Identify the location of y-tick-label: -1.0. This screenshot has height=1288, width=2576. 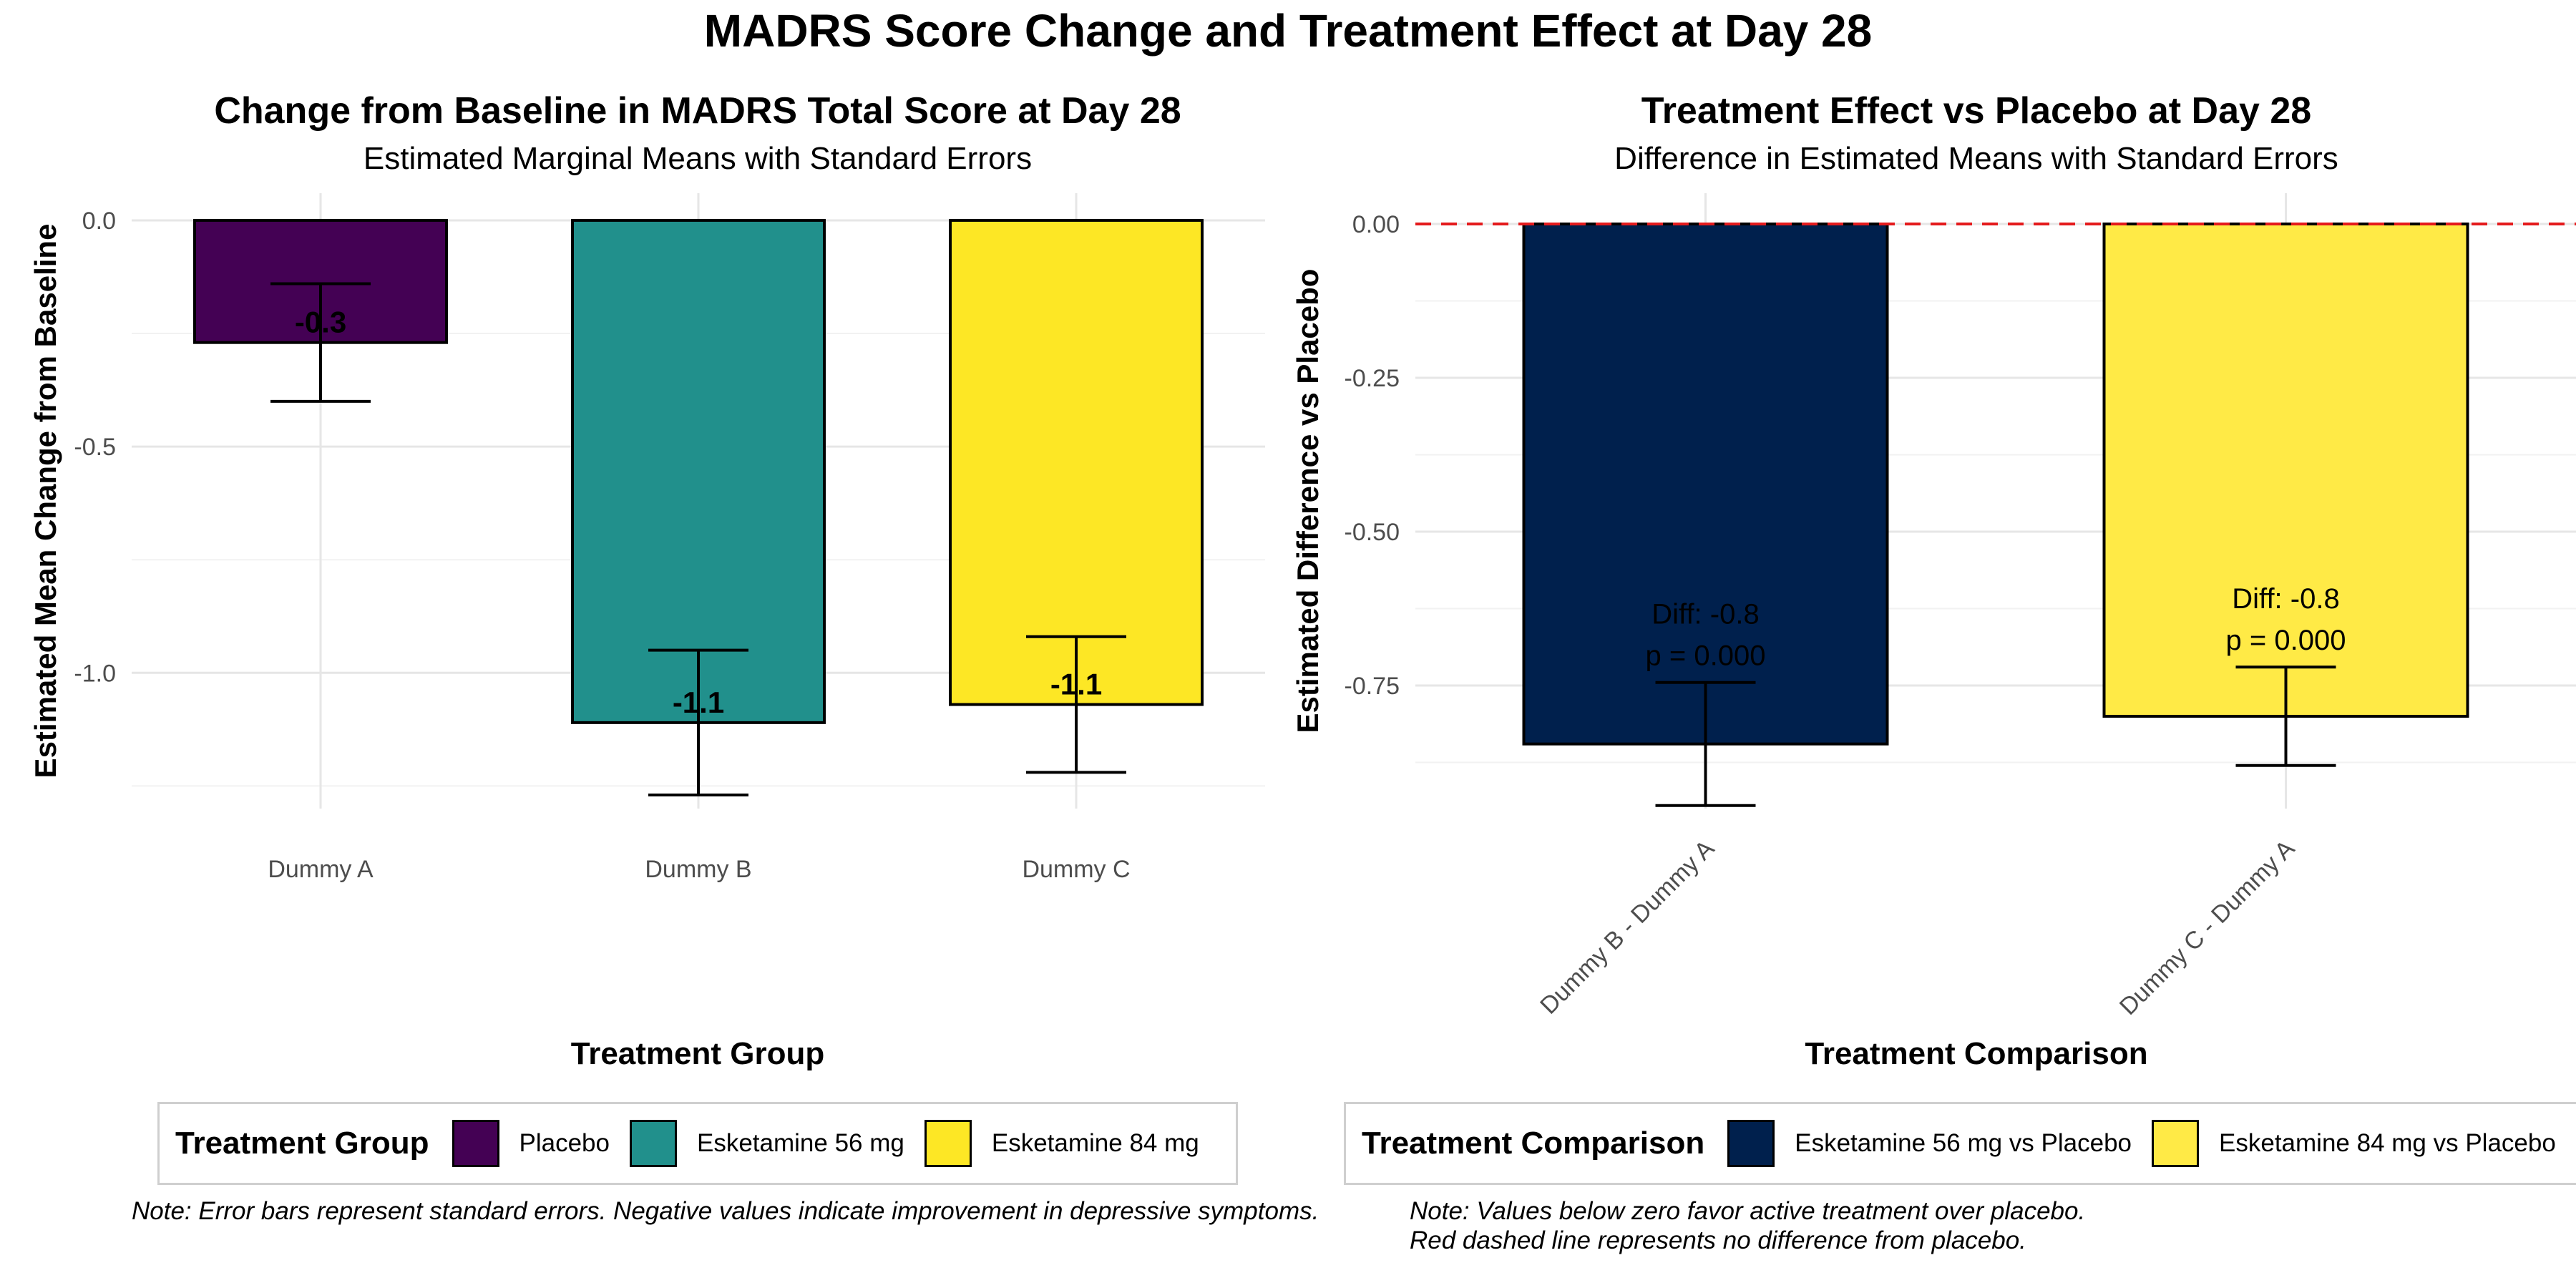
(95, 673).